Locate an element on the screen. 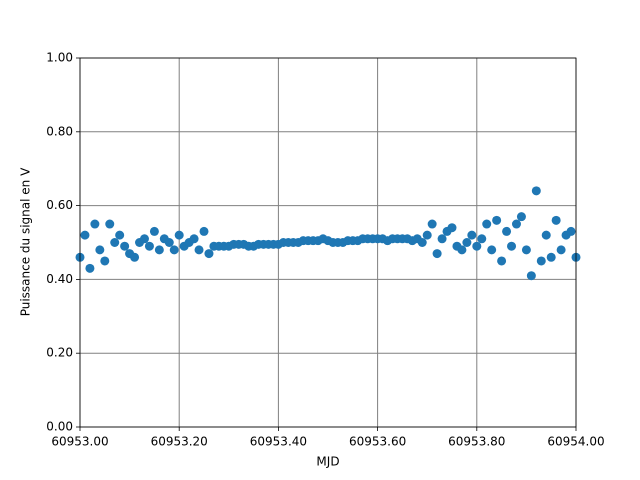 The height and width of the screenshot is (480, 640). y-tick-label: 1.00 is located at coordinates (59, 58).